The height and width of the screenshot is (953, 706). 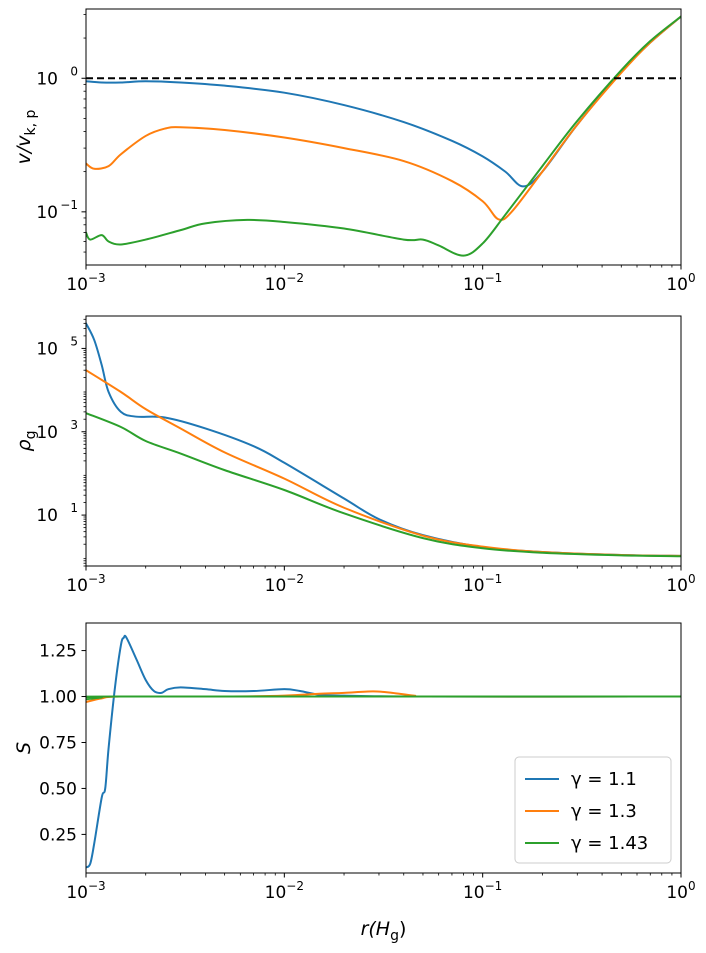 I want to click on y-axis-label: v/vk, p, so click(x=26, y=137).